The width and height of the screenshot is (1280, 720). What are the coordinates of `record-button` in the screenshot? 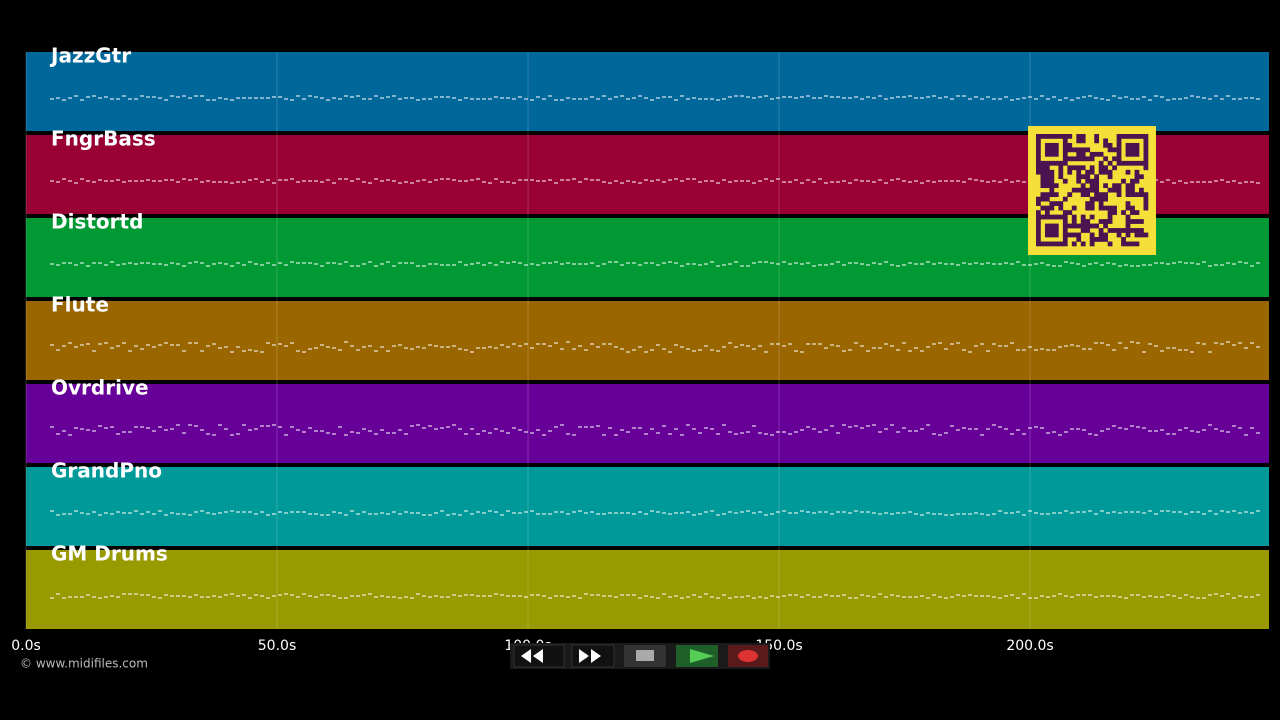 It's located at (748, 656).